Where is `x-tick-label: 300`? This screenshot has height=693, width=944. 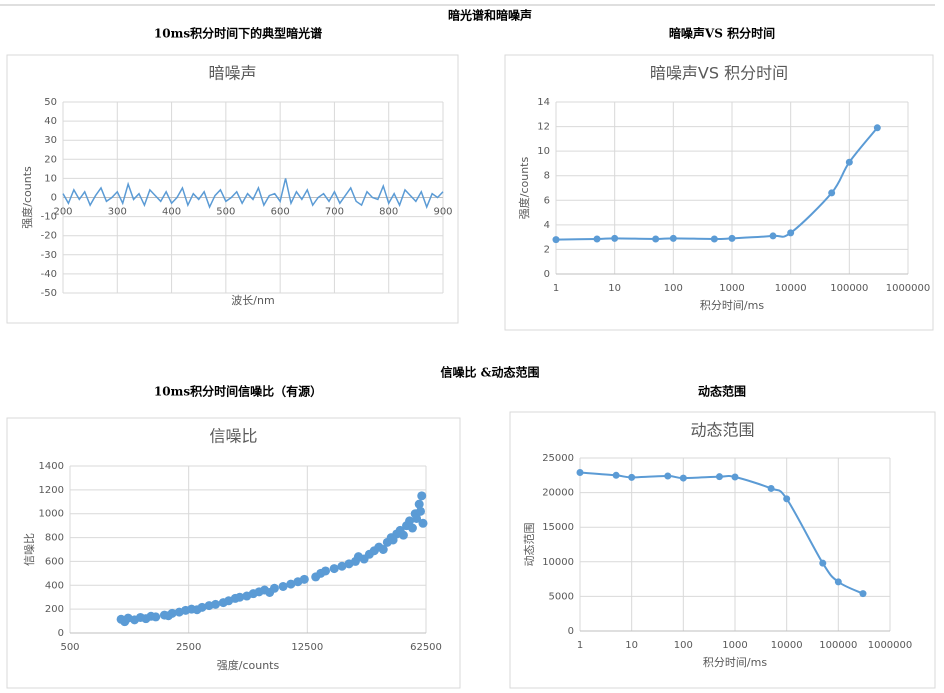
x-tick-label: 300 is located at coordinates (117, 212).